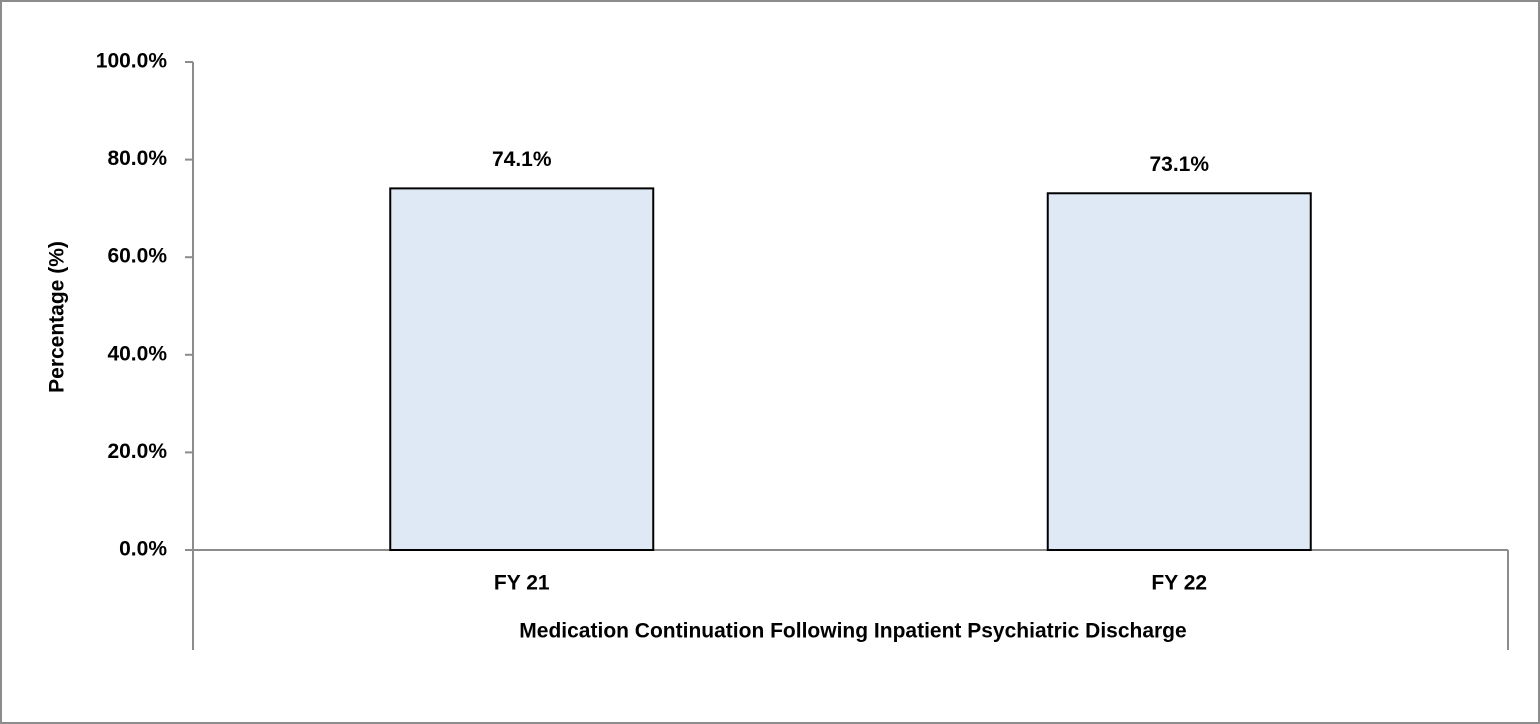 Image resolution: width=1540 pixels, height=724 pixels. I want to click on x-tick-label: FY 21, so click(522, 583).